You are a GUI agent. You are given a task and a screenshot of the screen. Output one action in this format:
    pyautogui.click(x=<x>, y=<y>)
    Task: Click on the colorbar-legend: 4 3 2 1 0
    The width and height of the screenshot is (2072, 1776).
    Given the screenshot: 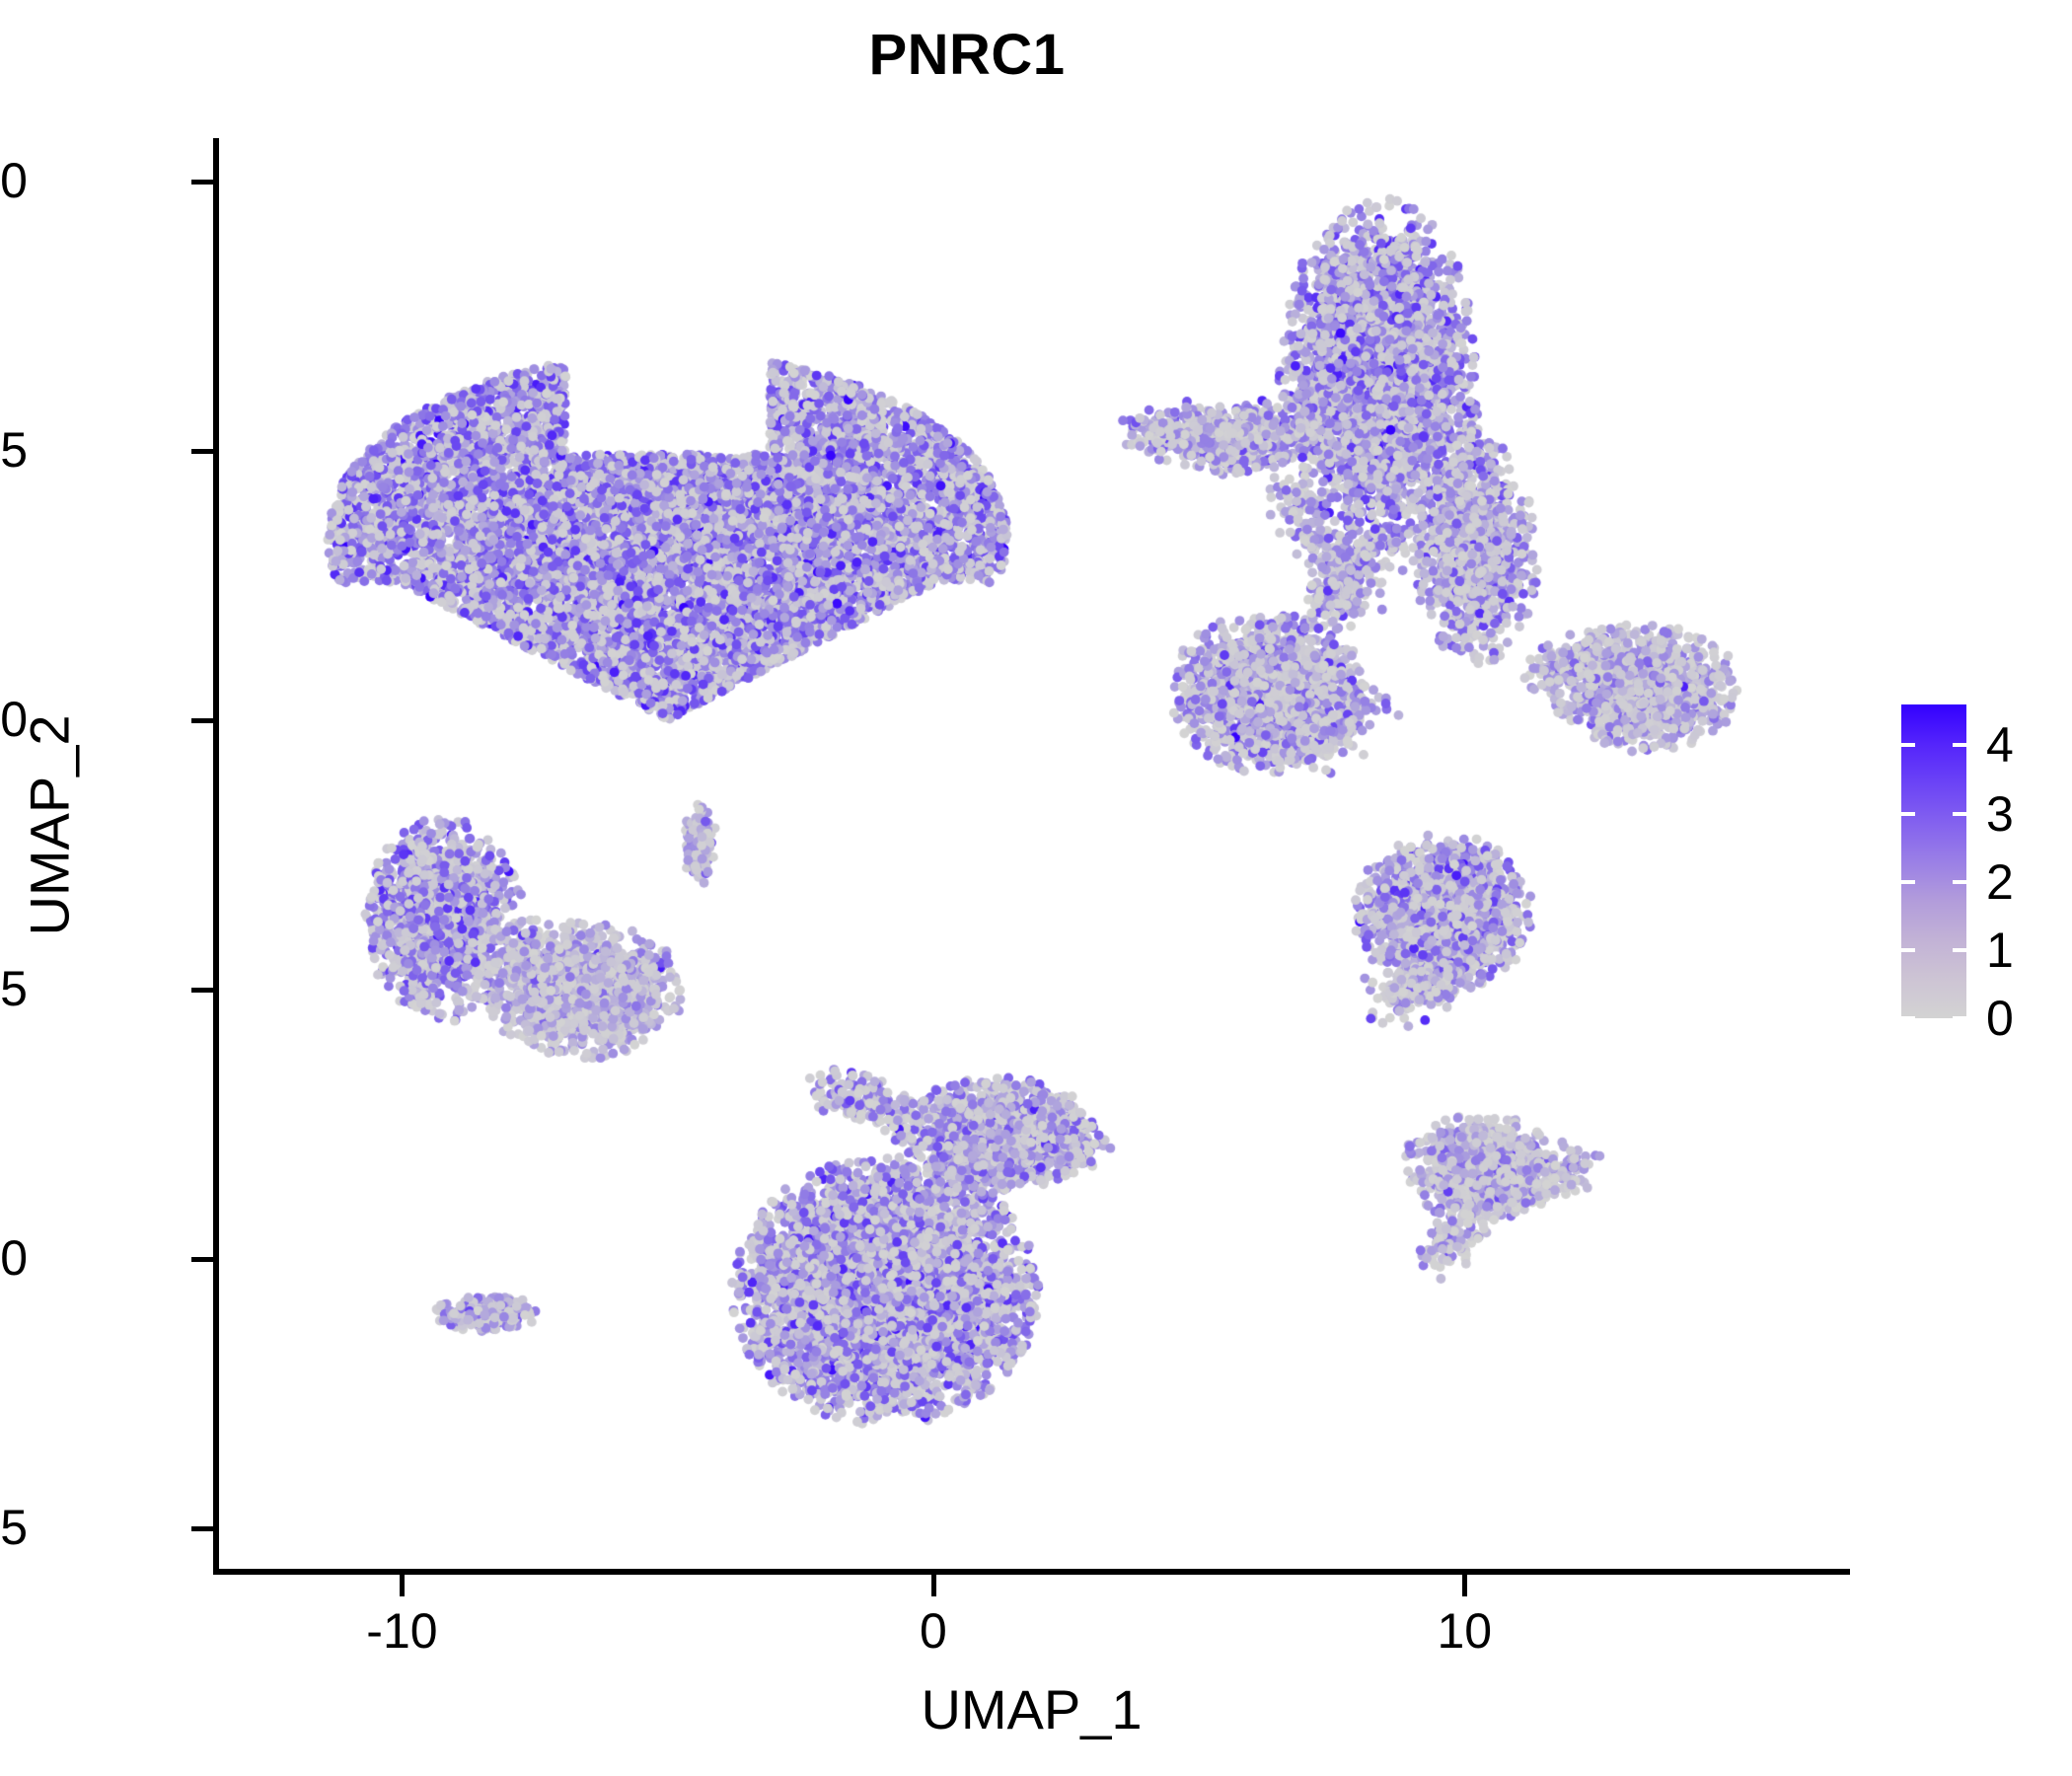 What is the action you would take?
    pyautogui.click(x=1958, y=874)
    